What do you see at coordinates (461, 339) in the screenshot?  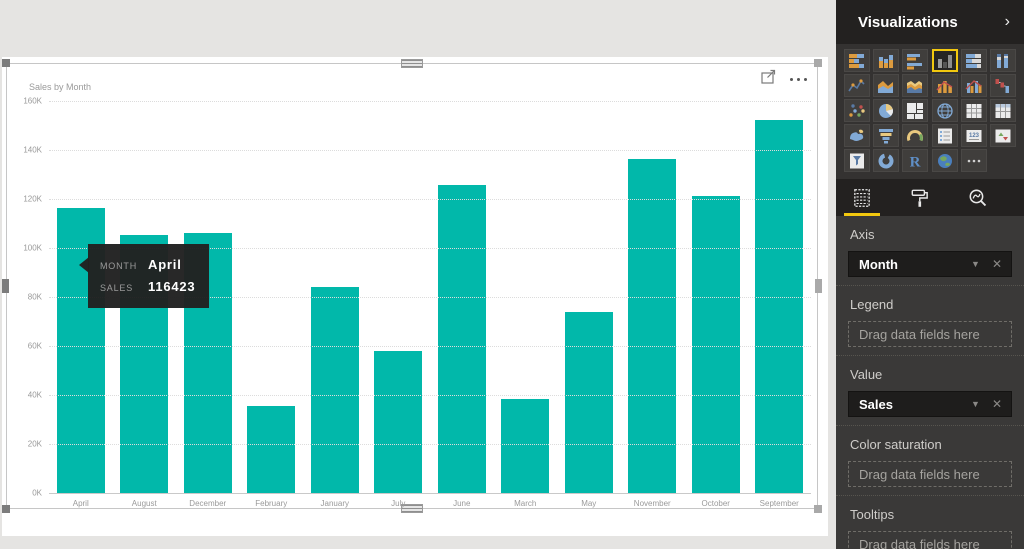 I see `bar-june` at bounding box center [461, 339].